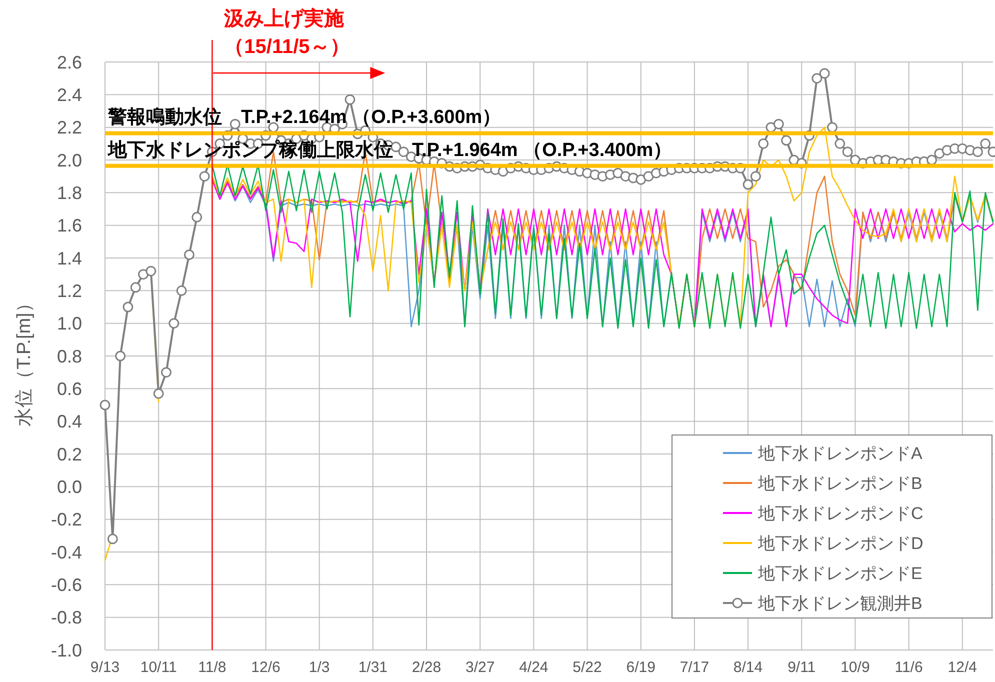 The height and width of the screenshot is (682, 995). Describe the element at coordinates (69, 324) in the screenshot. I see `y-tick-label: 1.0` at that location.